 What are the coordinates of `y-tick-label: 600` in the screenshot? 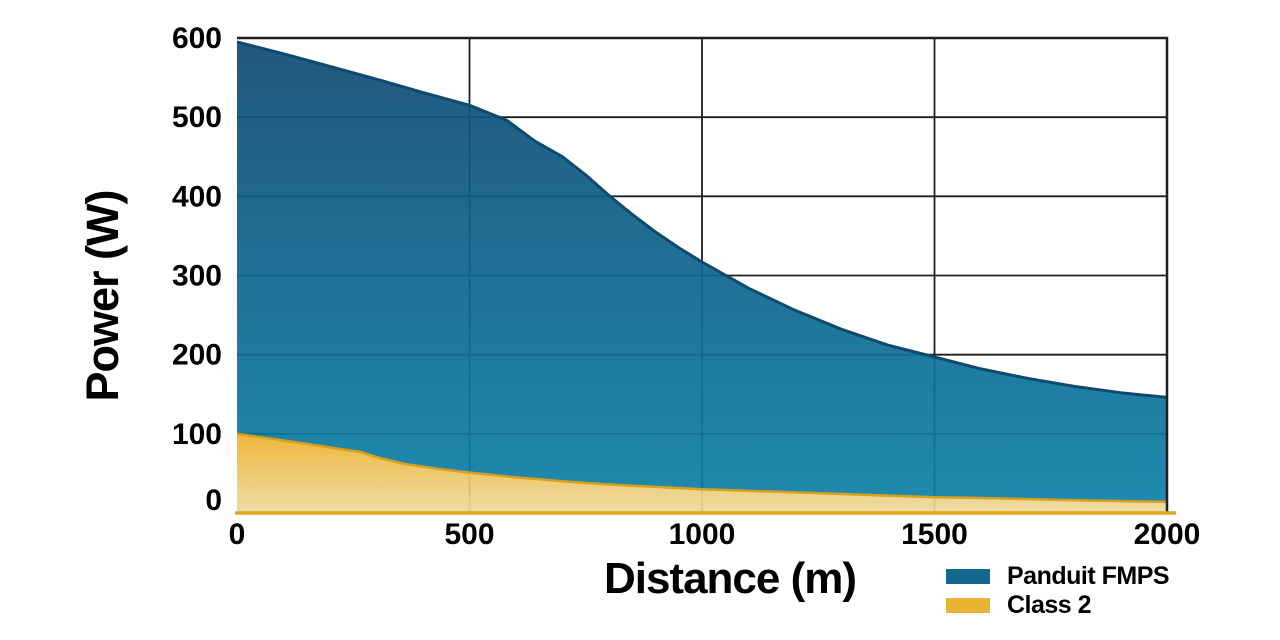 It's located at (197, 38).